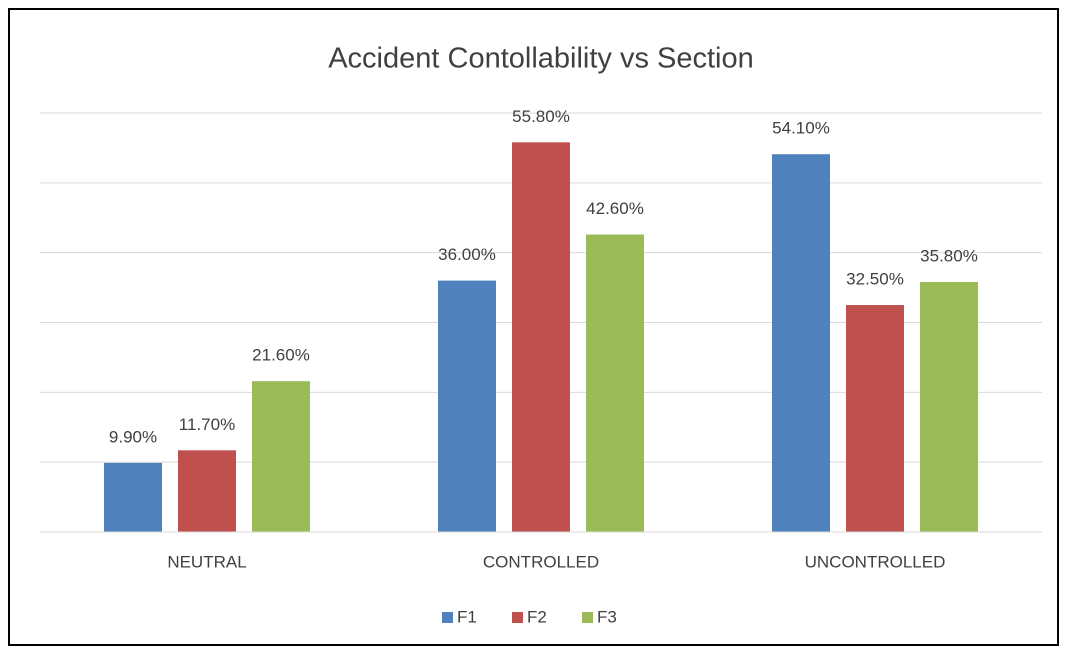  I want to click on data-label: 9.90%, so click(133, 436).